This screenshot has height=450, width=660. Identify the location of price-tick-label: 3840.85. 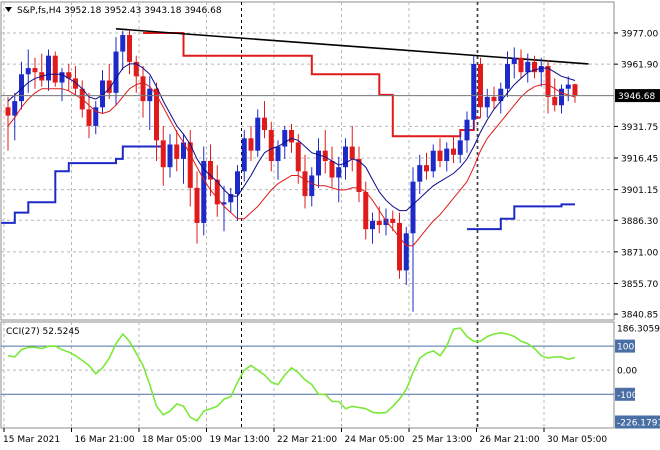
(639, 316).